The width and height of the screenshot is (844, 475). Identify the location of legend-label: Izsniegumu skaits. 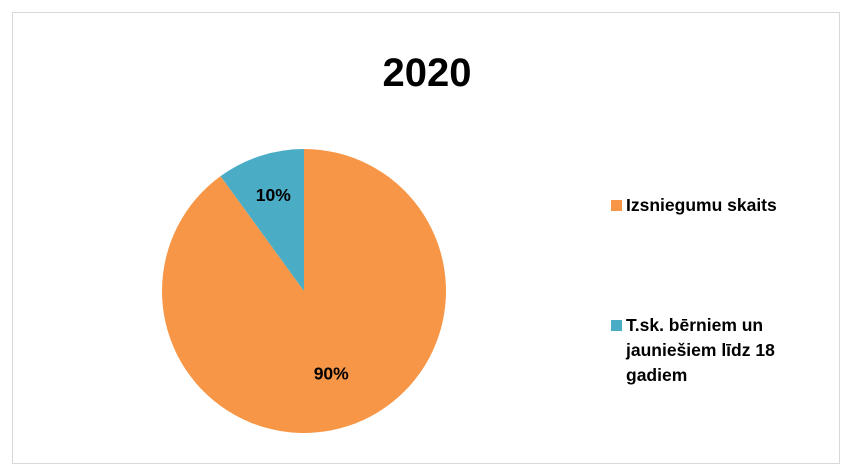
(701, 205).